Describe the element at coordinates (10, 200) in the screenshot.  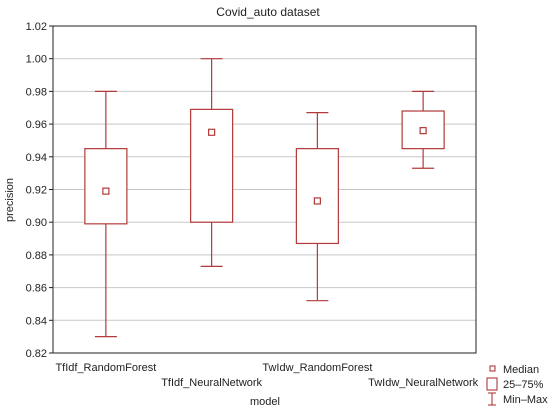
I see `y-axis-label: precision` at that location.